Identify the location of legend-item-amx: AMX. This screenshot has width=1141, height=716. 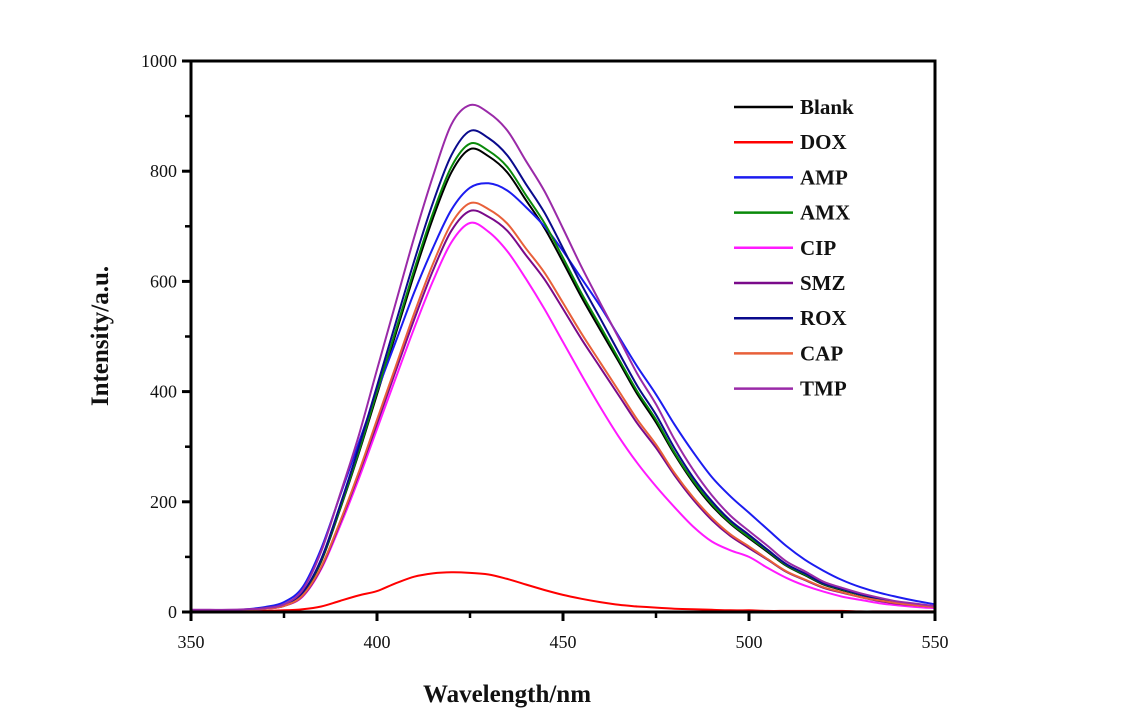
(792, 213).